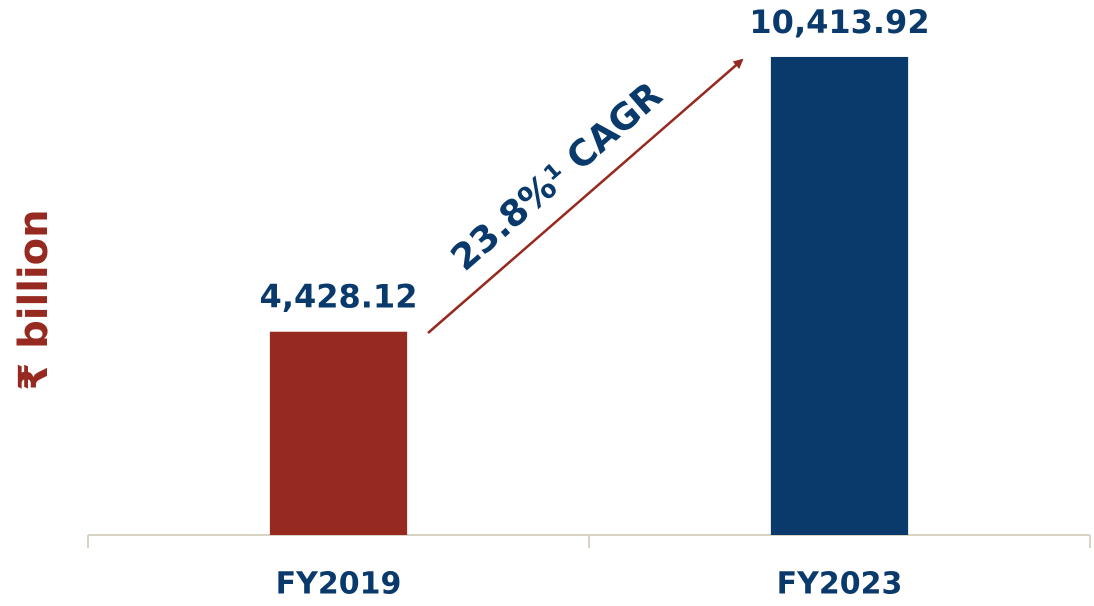  Describe the element at coordinates (339, 297) in the screenshot. I see `value-label: 4,428.12` at that location.